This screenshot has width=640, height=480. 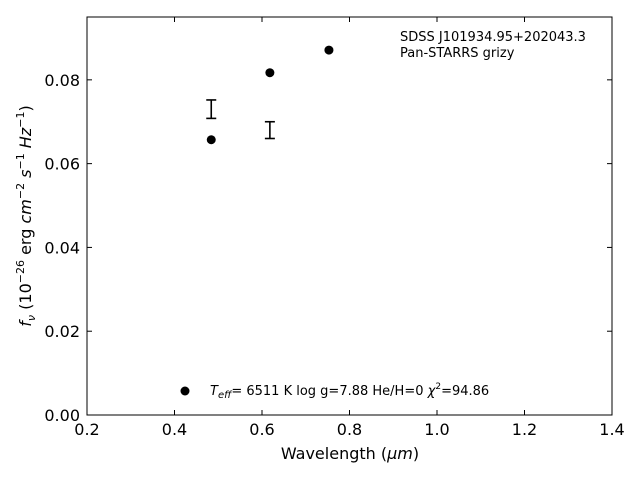 I want to click on object-name-label: SDSS J101934.95+202043.3, so click(x=493, y=37).